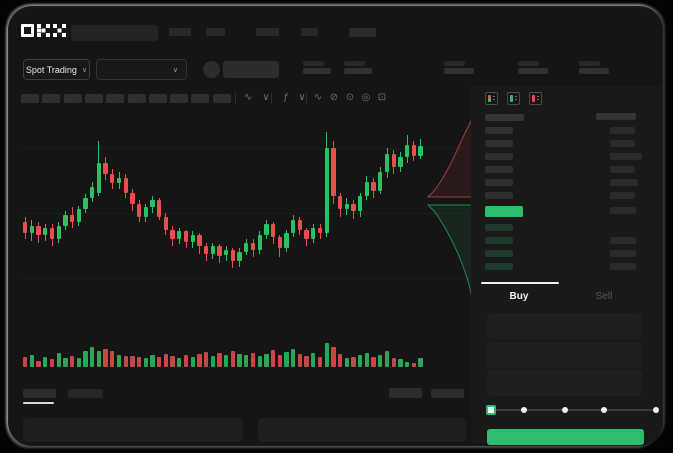  Describe the element at coordinates (623, 210) in the screenshot. I see `last-price-amount-bar` at that location.